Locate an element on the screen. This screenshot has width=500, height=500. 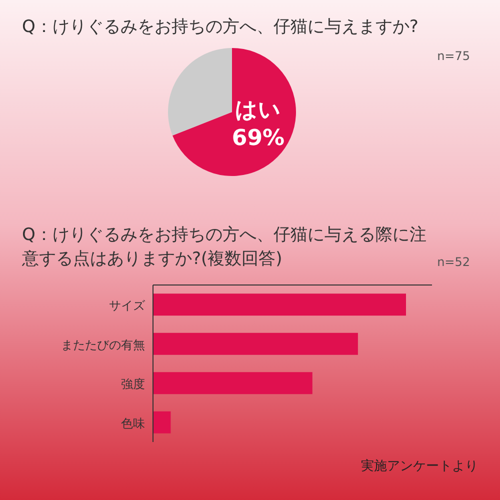
chart-title: Q：けりぐるみをお持ちの方へ、仔猫に与える際に注意する点はありますか?(複数回答) is located at coordinates (223, 247).